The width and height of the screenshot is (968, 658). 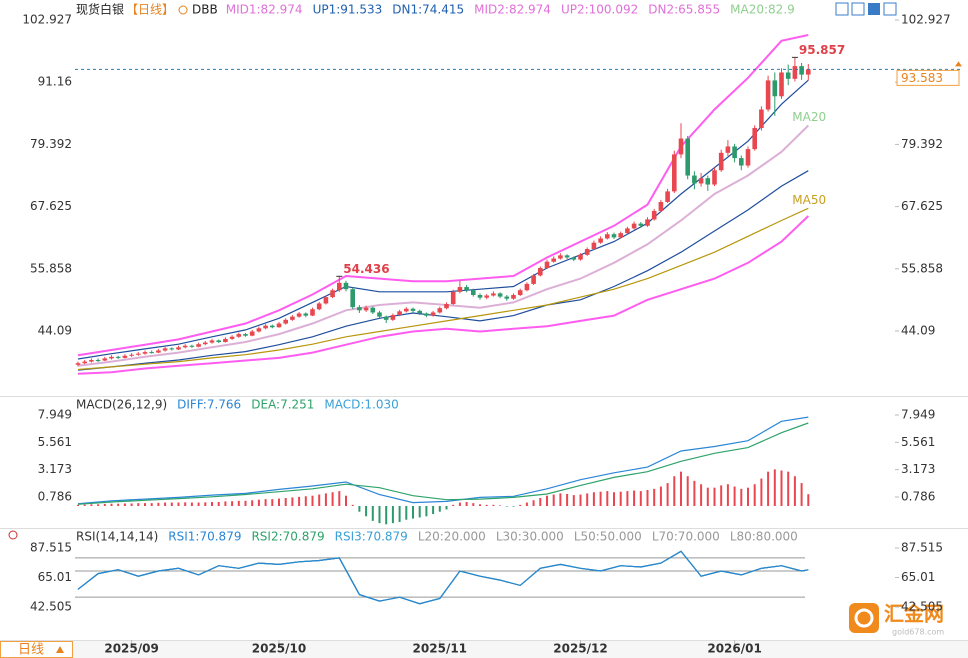 What do you see at coordinates (918, 414) in the screenshot?
I see `y-tick-label: 7.949` at bounding box center [918, 414].